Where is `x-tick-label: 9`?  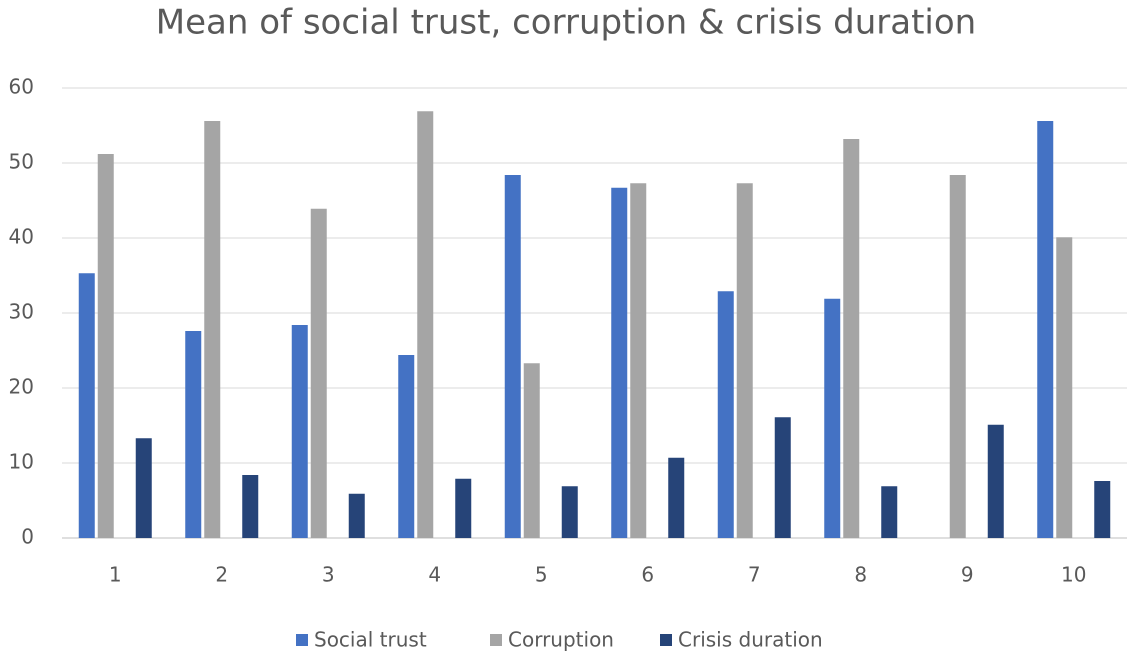 x-tick-label: 9 is located at coordinates (967, 575).